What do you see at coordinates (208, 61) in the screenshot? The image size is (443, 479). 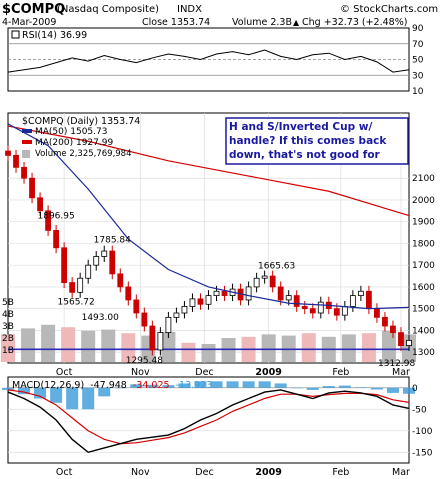 I see `rsi-line` at bounding box center [208, 61].